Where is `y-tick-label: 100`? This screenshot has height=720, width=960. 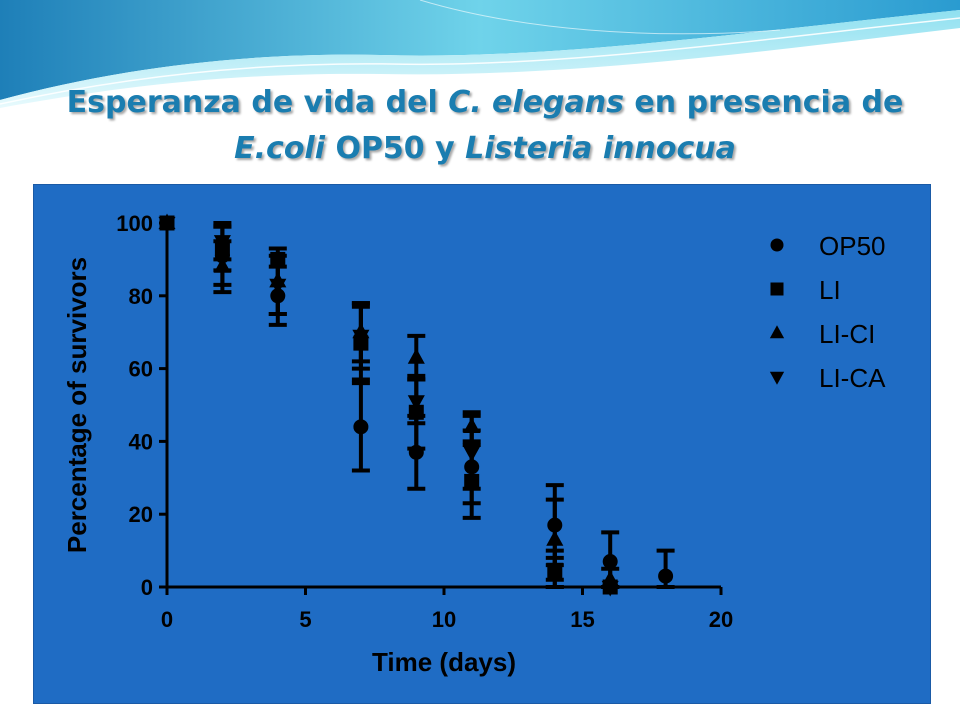
y-tick-label: 100 is located at coordinates (134, 223).